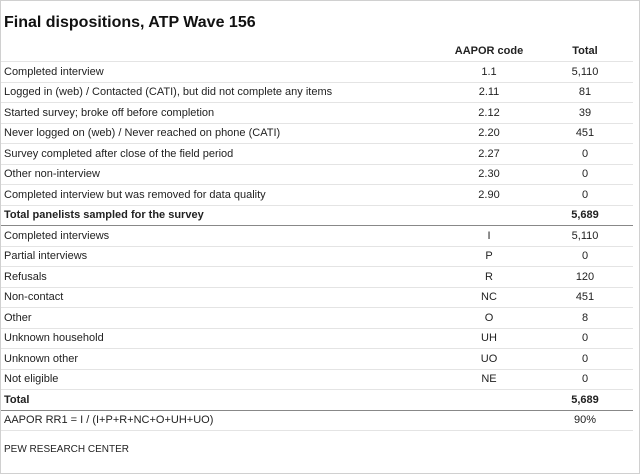 The image size is (640, 474). I want to click on row: Other O 8, so click(317, 318).